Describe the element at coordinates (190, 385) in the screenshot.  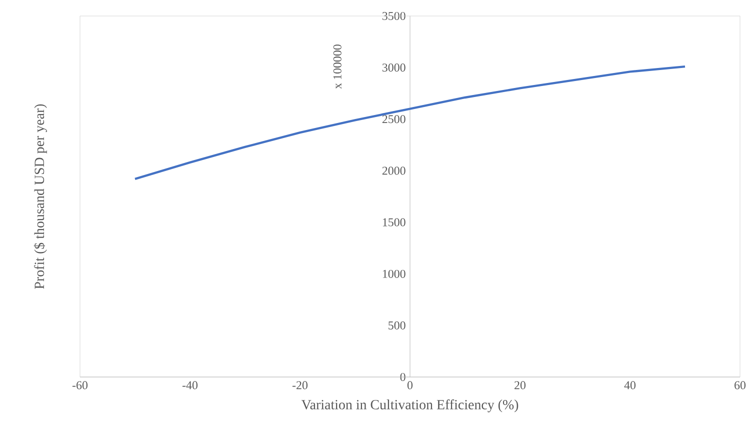
I see `x-tick-label: -40` at that location.